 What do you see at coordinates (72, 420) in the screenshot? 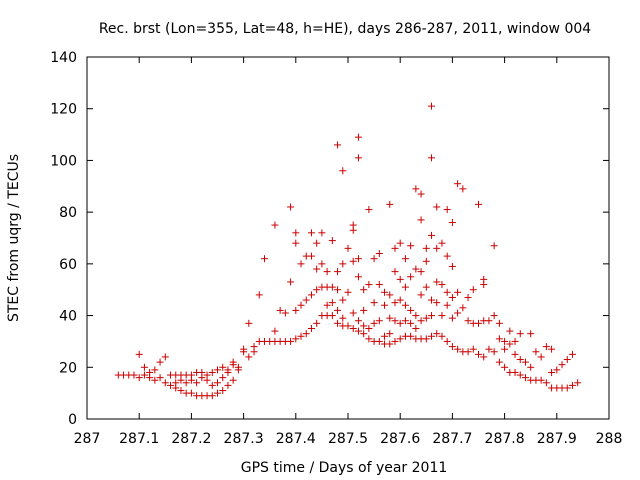
I see `y-tick-label: 0` at bounding box center [72, 420].